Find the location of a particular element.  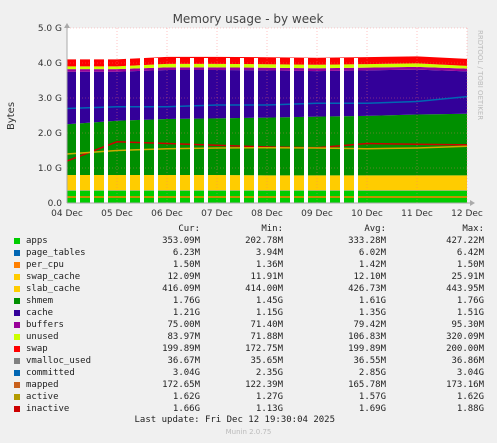

legend-avg: 36.55M is located at coordinates (369, 361).